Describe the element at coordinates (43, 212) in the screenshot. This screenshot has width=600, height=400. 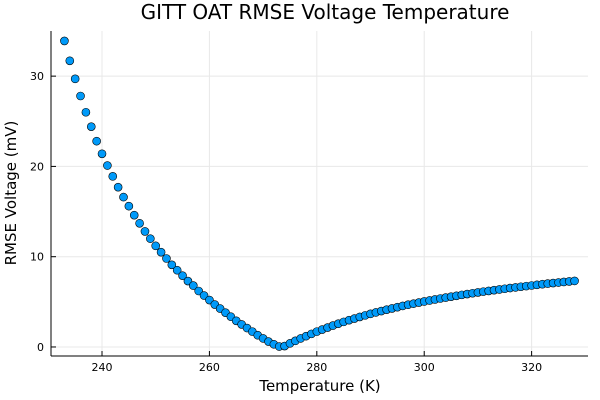
I see `y-axis-ticks: 0 10 20 30` at that location.